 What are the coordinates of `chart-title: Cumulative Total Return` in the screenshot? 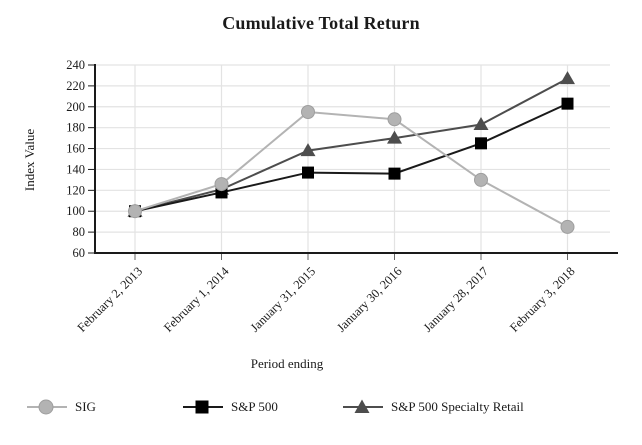 It's located at (321, 23).